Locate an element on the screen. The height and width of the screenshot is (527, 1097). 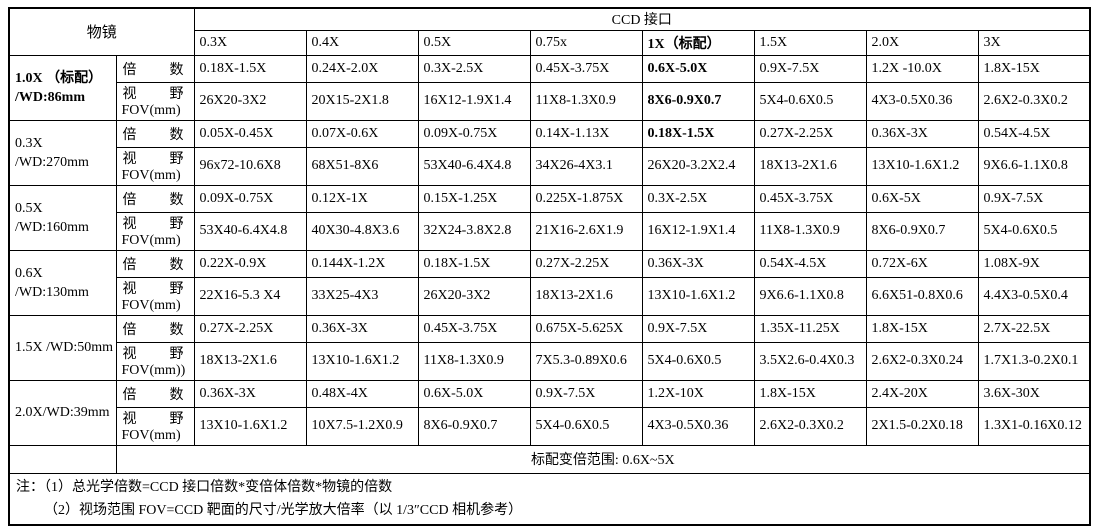
magnification-cell: 0.07X-0.6X is located at coordinates (362, 133).